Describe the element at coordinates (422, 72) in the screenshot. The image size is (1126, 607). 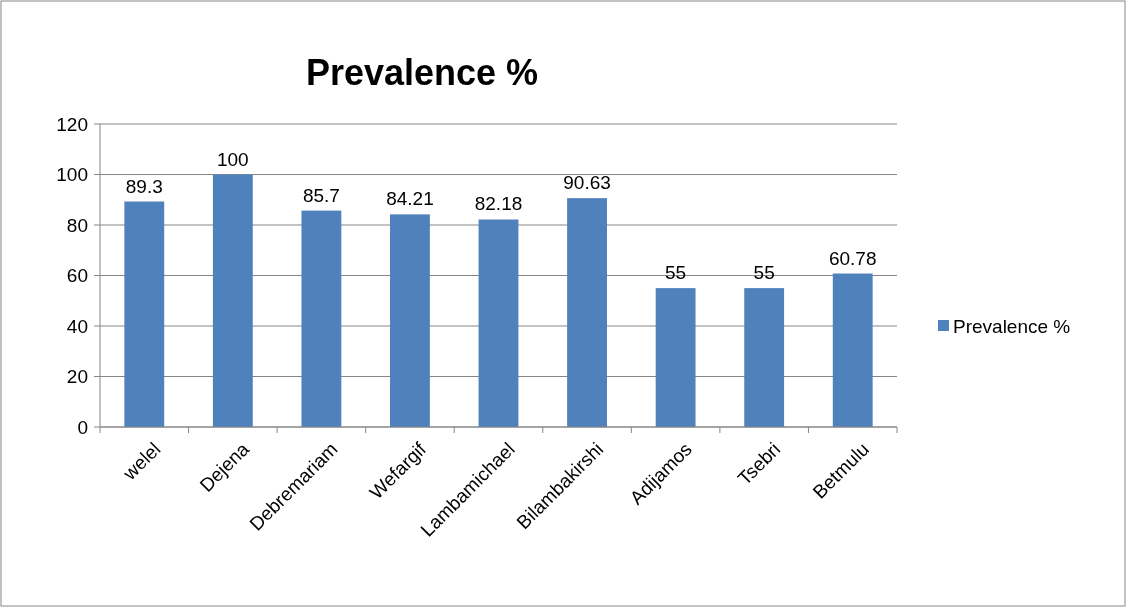
I see `chart-title: Prevalence %` at that location.